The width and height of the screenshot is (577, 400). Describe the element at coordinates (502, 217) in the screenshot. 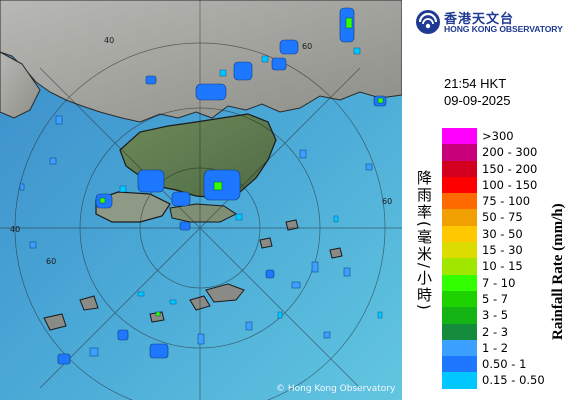

I see `legend-label: 50 - 75` at that location.